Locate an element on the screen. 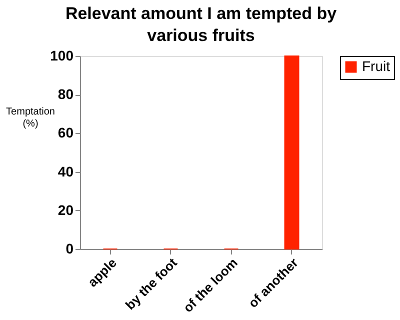 The width and height of the screenshot is (400, 320). x-tick-label: by the foot is located at coordinates (151, 283).